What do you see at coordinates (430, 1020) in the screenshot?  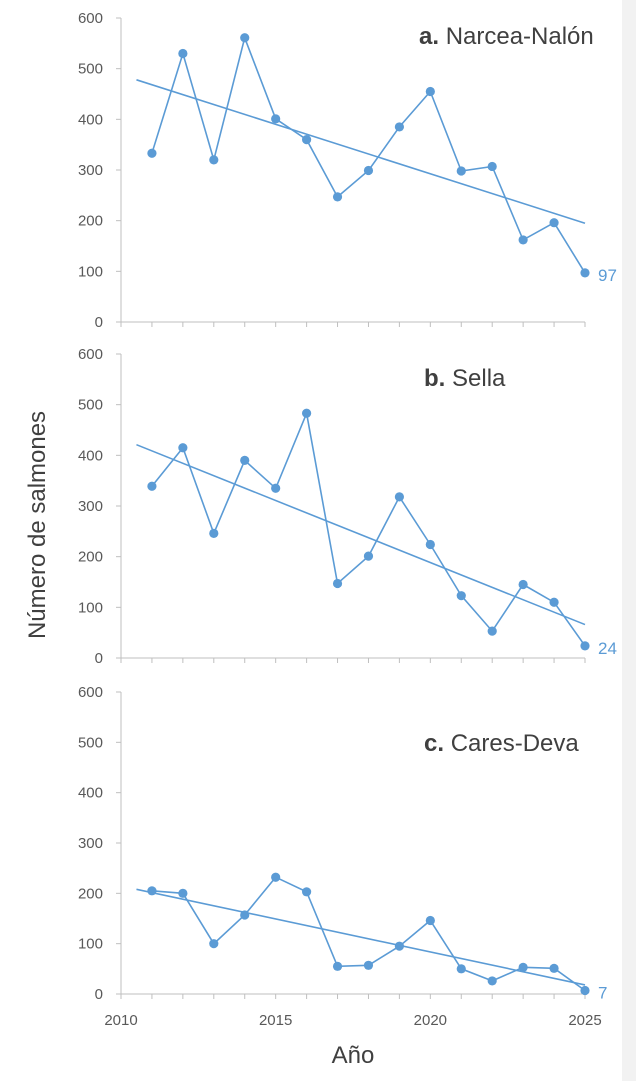 I see `x-tick-label: 2020` at bounding box center [430, 1020].